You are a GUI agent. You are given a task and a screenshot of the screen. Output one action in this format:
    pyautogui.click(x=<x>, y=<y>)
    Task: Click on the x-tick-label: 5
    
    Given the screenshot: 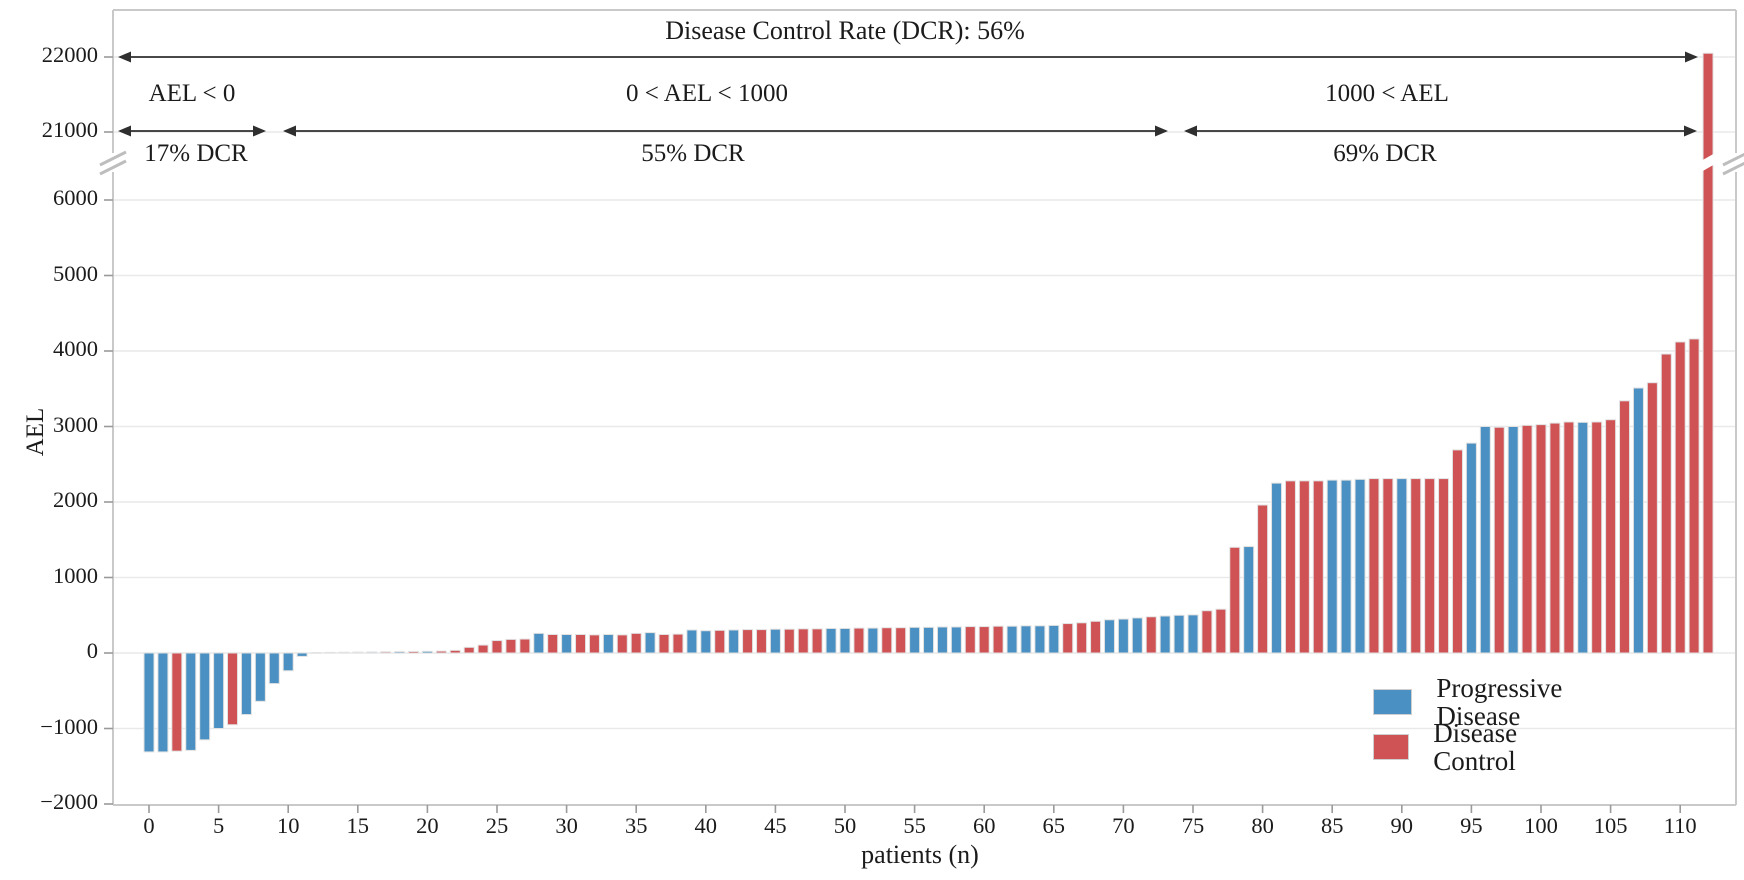 What is the action you would take?
    pyautogui.click(x=218, y=825)
    